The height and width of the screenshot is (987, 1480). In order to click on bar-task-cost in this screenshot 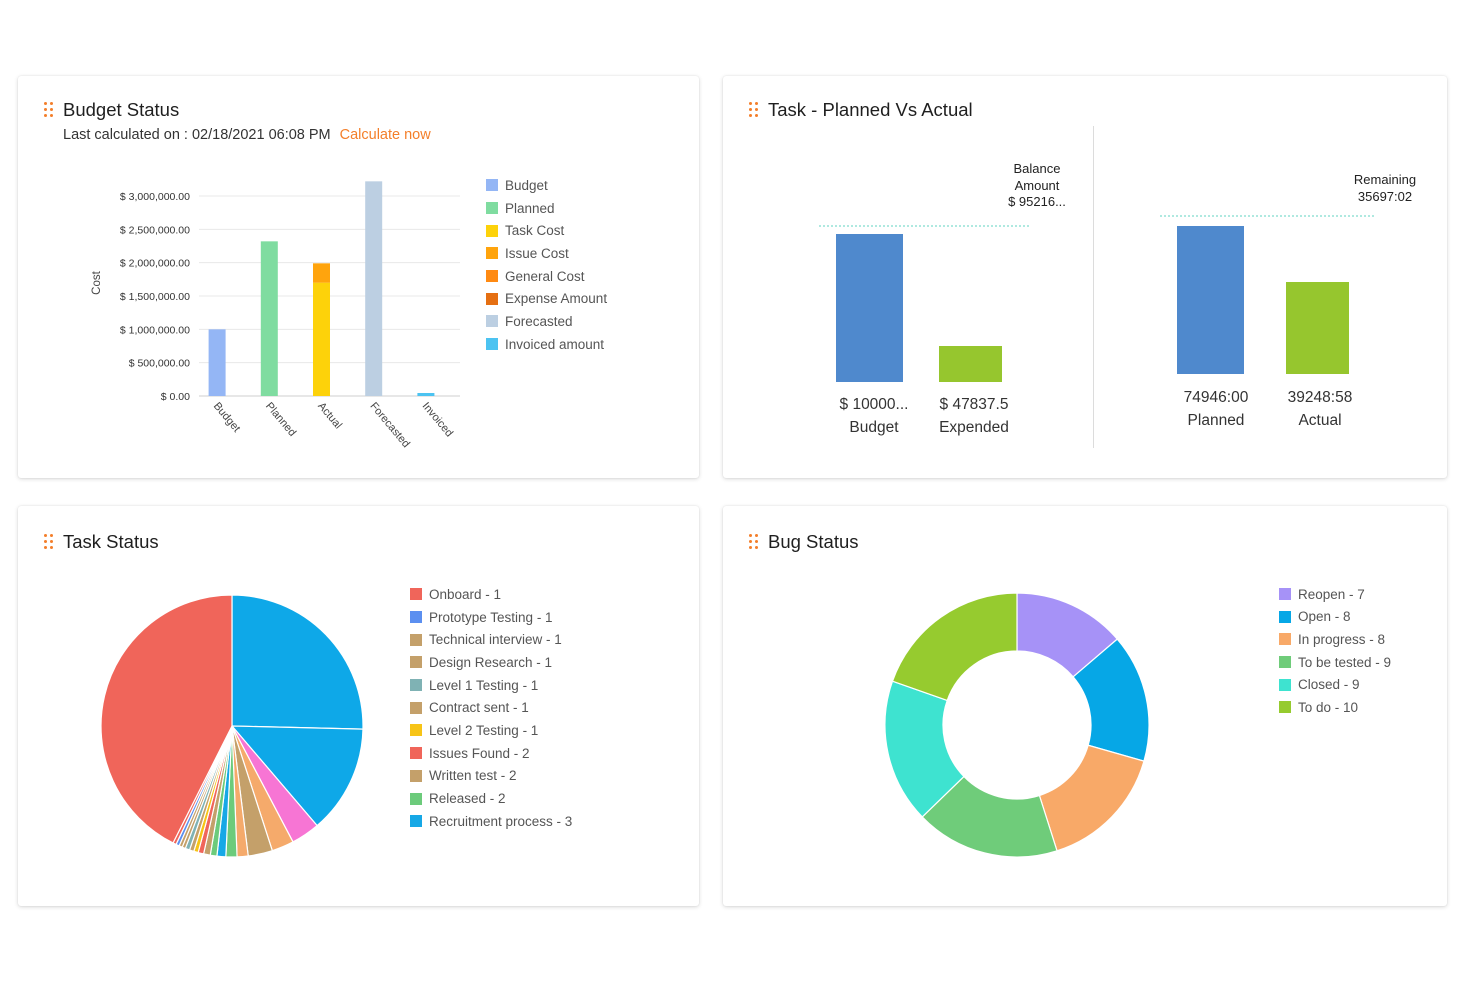, I will do `click(321, 339)`.